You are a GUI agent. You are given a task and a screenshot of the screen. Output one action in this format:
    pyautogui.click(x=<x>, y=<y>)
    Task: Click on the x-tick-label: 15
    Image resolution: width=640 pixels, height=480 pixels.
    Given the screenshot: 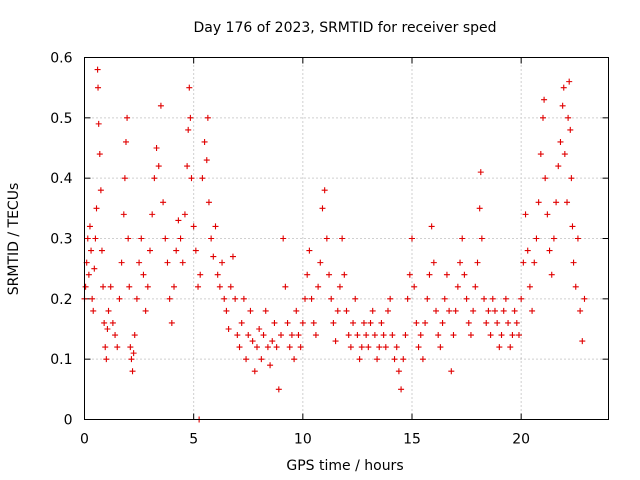 What is the action you would take?
    pyautogui.click(x=412, y=440)
    